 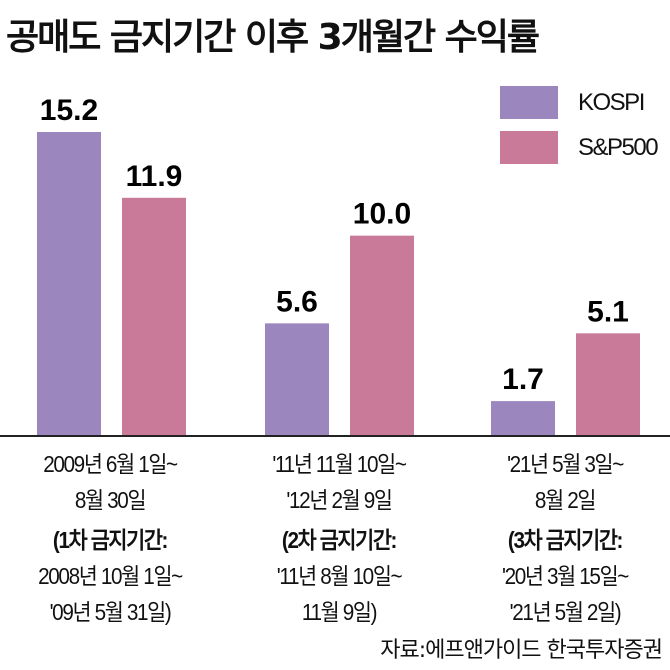 I want to click on category-ban-period: (3차 금지기간:, so click(x=565, y=540).